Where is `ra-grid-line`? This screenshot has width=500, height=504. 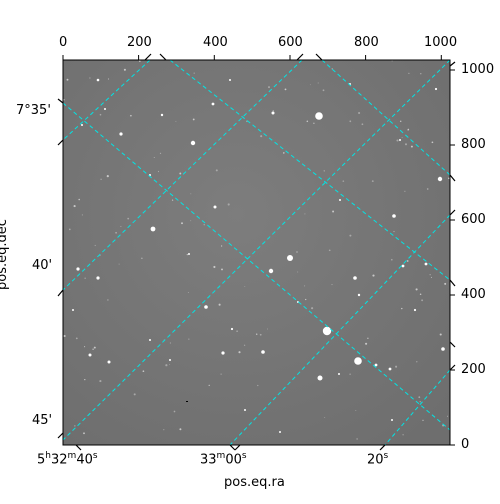 ra-grid-line is located at coordinates (417, 407).